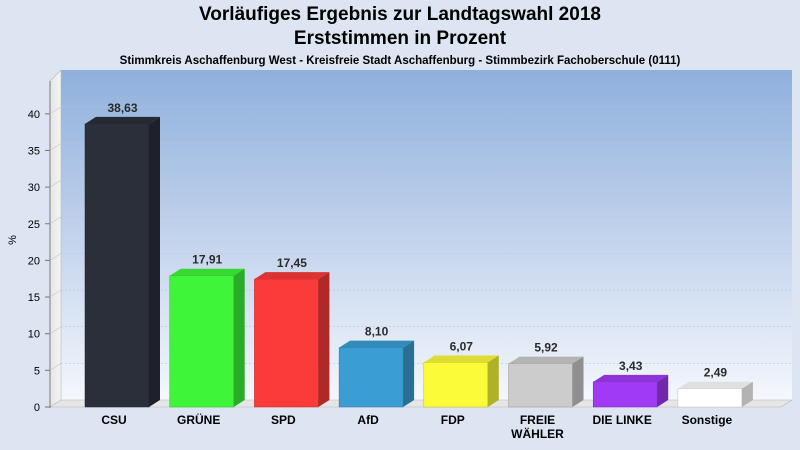 The width and height of the screenshot is (800, 450). Describe the element at coordinates (368, 420) in the screenshot. I see `category-label: AfD` at that location.